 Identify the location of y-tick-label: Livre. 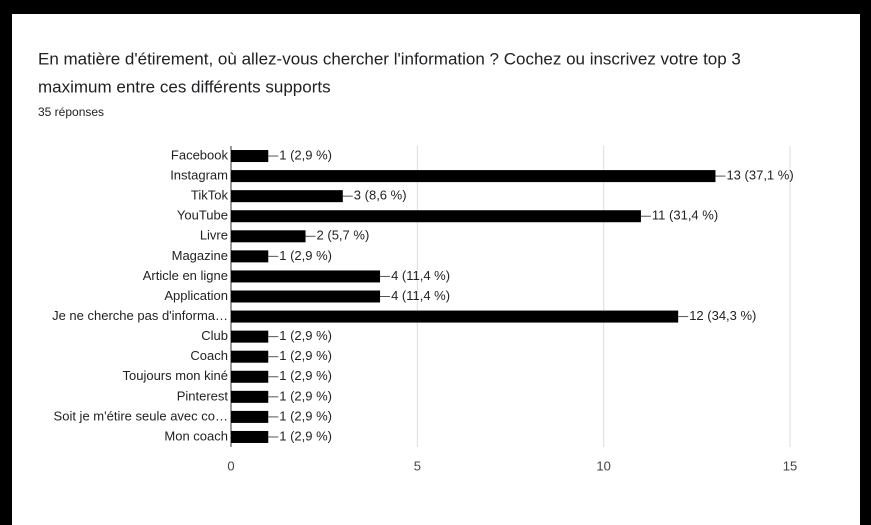
(214, 235).